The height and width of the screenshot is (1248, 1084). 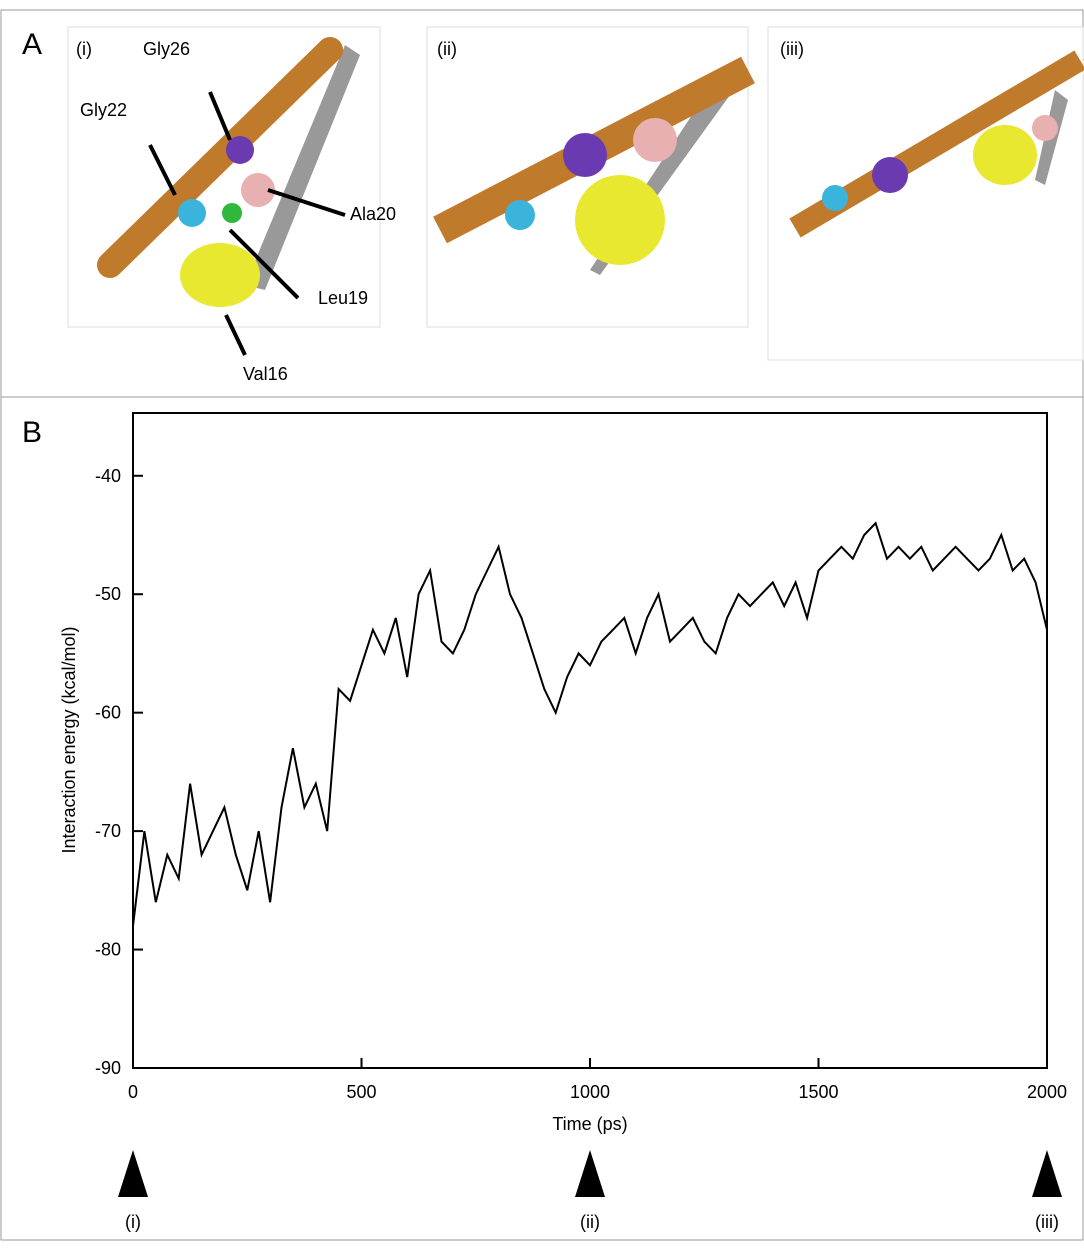 I want to click on x-axis-label: Time (ps), so click(x=589, y=1124).